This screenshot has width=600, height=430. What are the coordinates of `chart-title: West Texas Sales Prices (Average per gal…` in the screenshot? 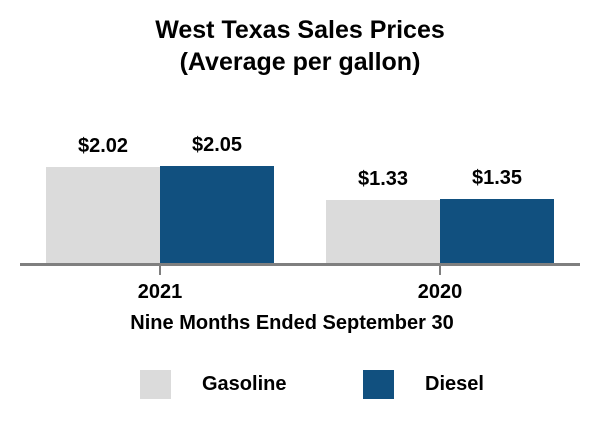 It's located at (300, 46).